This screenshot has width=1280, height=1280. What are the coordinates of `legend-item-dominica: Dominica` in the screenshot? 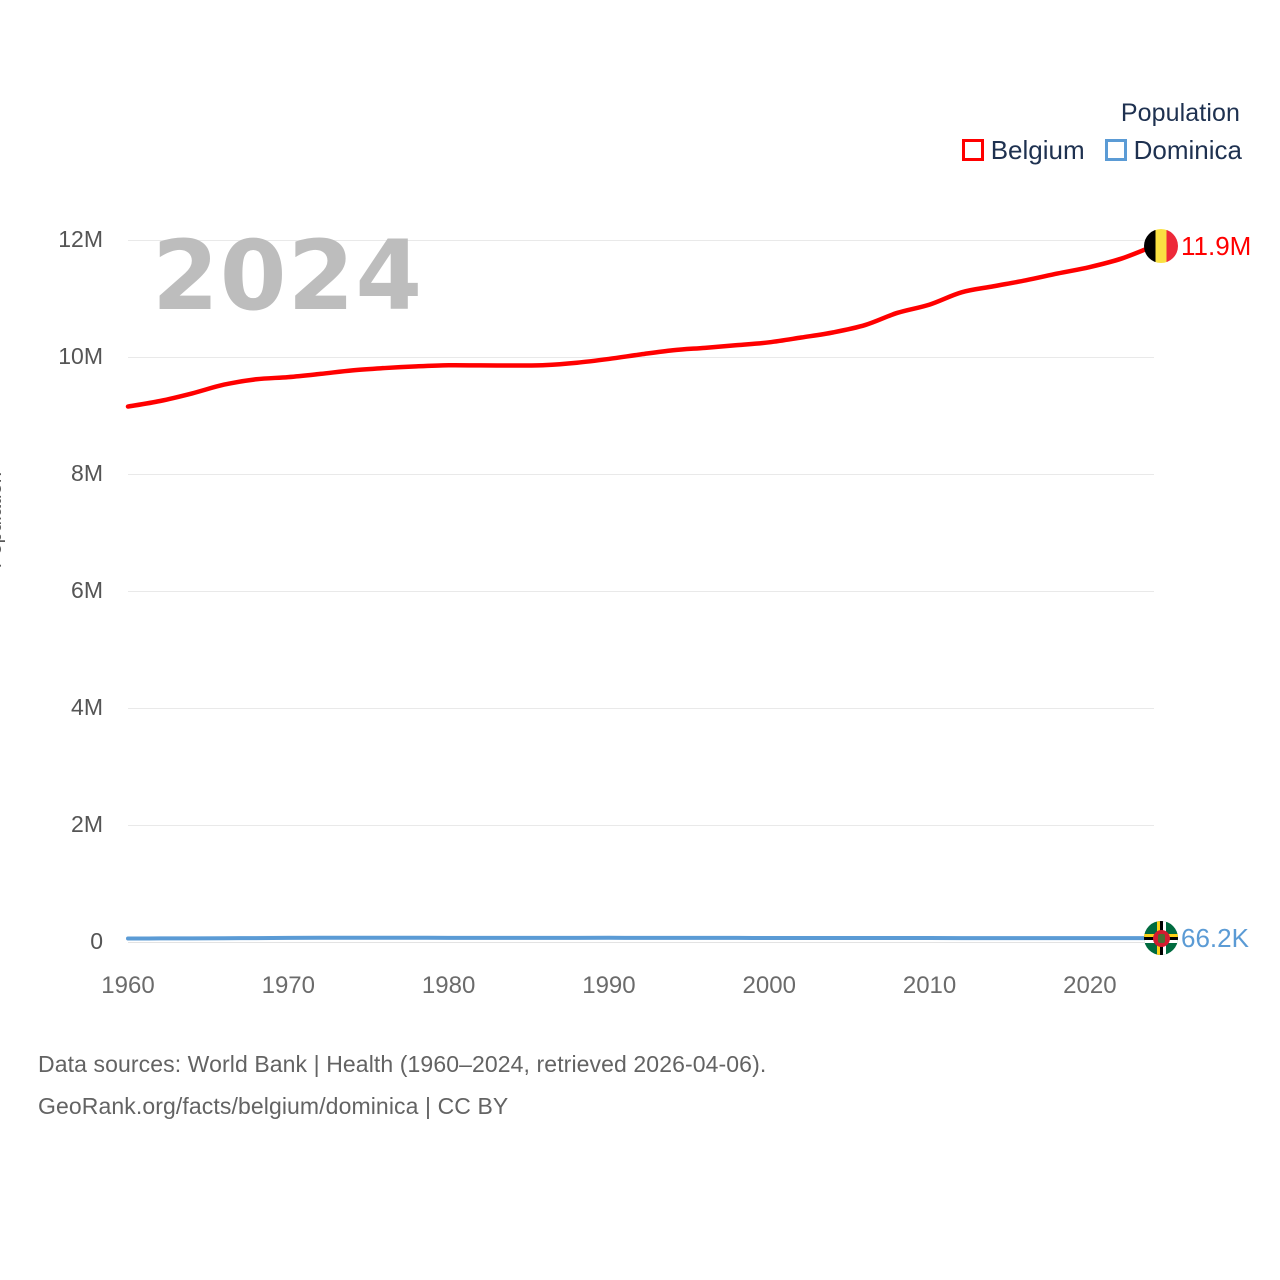 It's located at (1173, 150).